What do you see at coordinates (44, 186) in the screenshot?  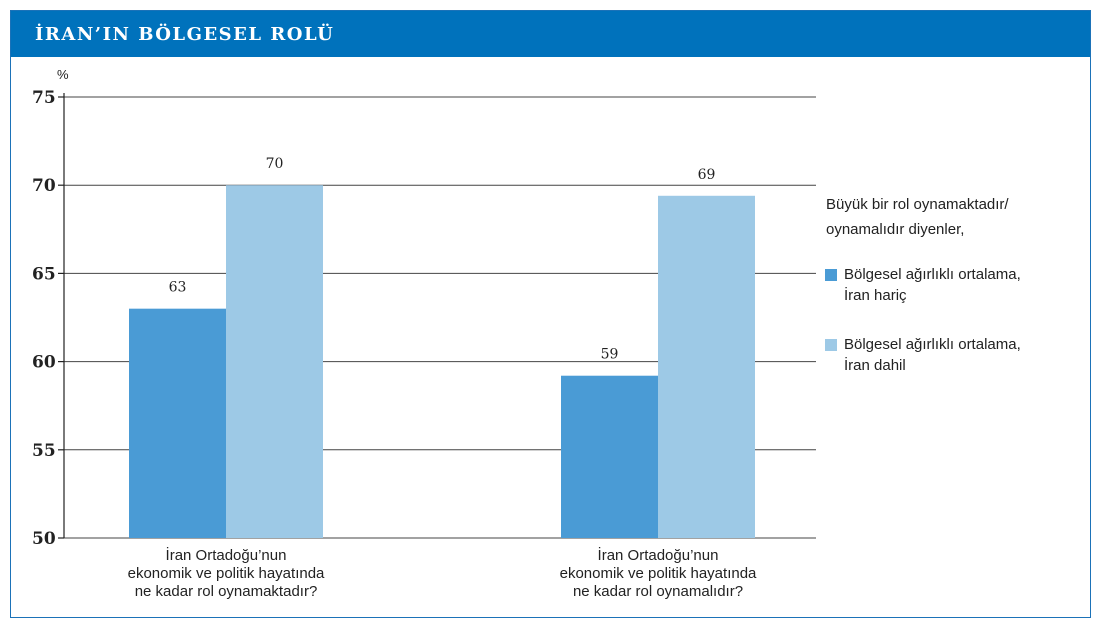 I see `y-tick-label: 70` at bounding box center [44, 186].